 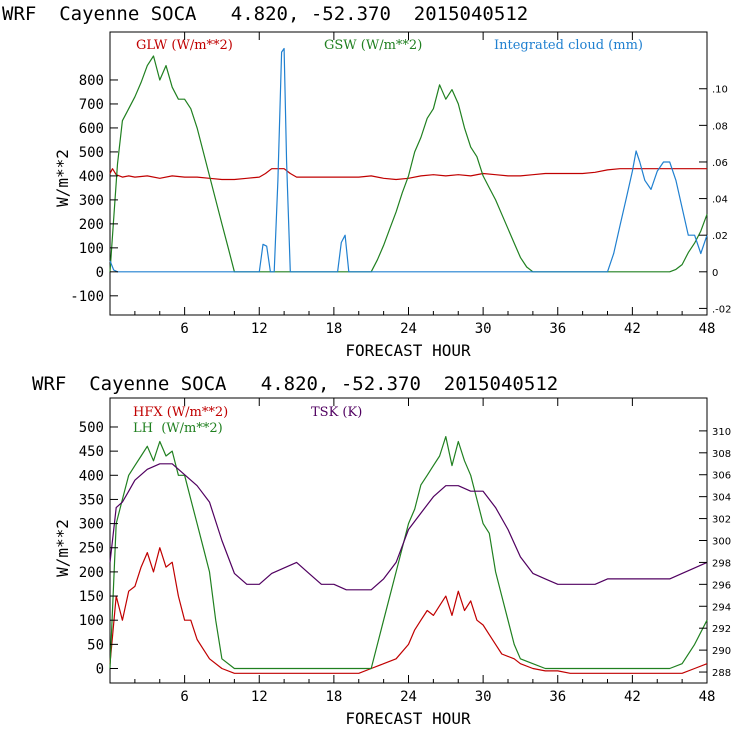 I want to click on chart1-y2tick-label-3: .04, so click(x=720, y=200).